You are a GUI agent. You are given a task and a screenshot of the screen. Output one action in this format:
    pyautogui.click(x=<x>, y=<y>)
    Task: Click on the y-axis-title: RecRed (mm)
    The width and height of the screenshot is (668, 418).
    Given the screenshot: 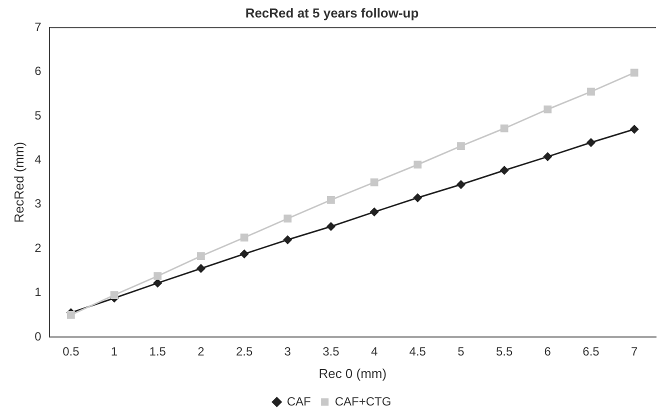 What is the action you would take?
    pyautogui.click(x=18, y=182)
    